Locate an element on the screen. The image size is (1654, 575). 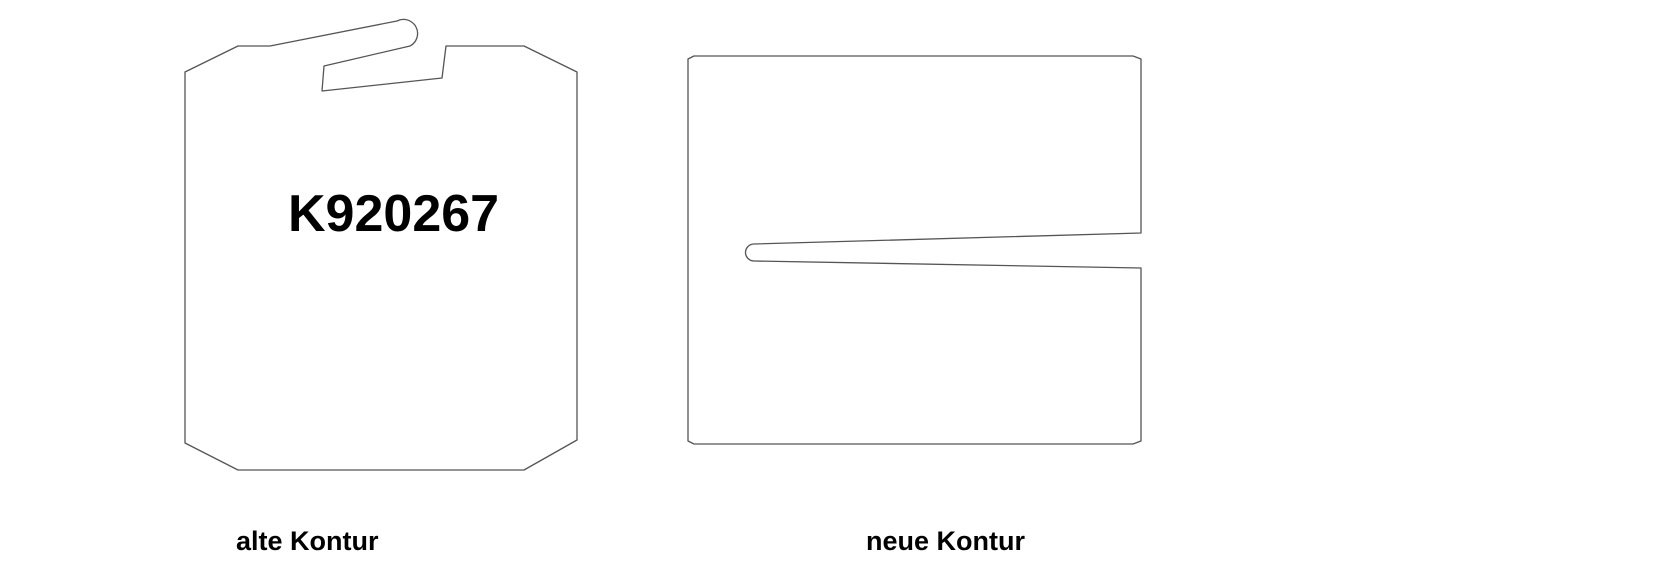
part-number-label: K920267 is located at coordinates (394, 214).